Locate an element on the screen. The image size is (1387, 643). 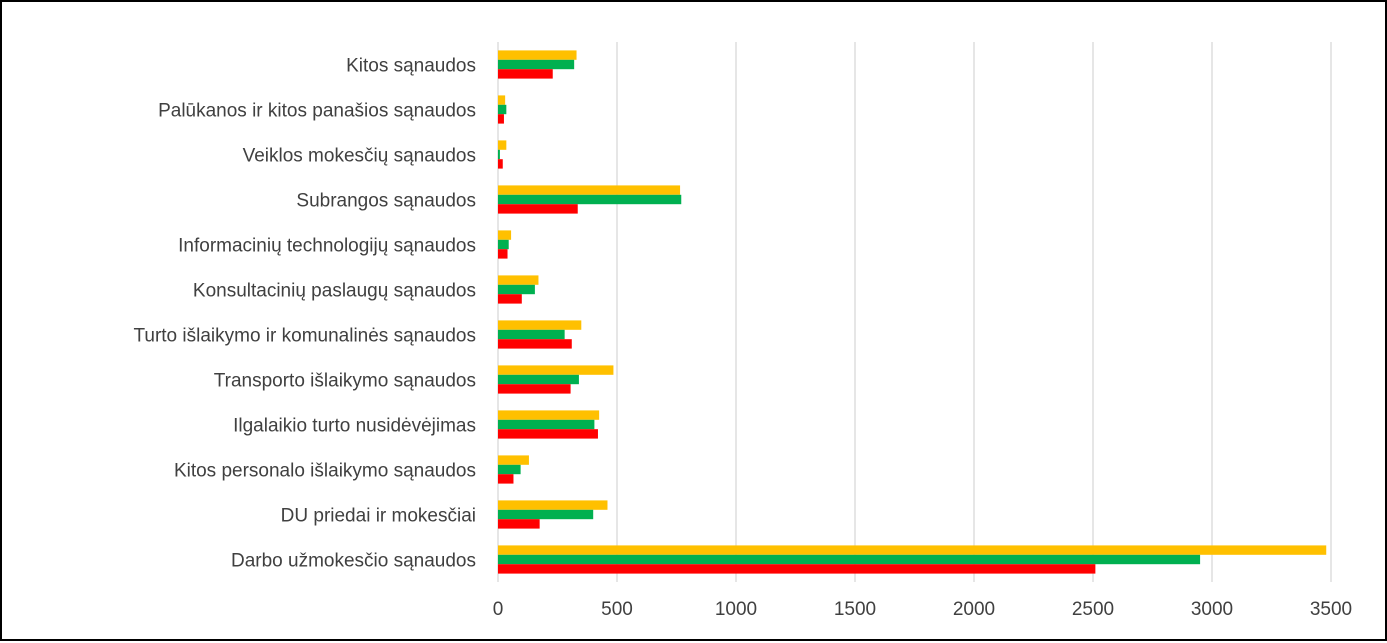
category-label-8: Ilgalaikio turto nusidėvėjimas is located at coordinates (354, 426).